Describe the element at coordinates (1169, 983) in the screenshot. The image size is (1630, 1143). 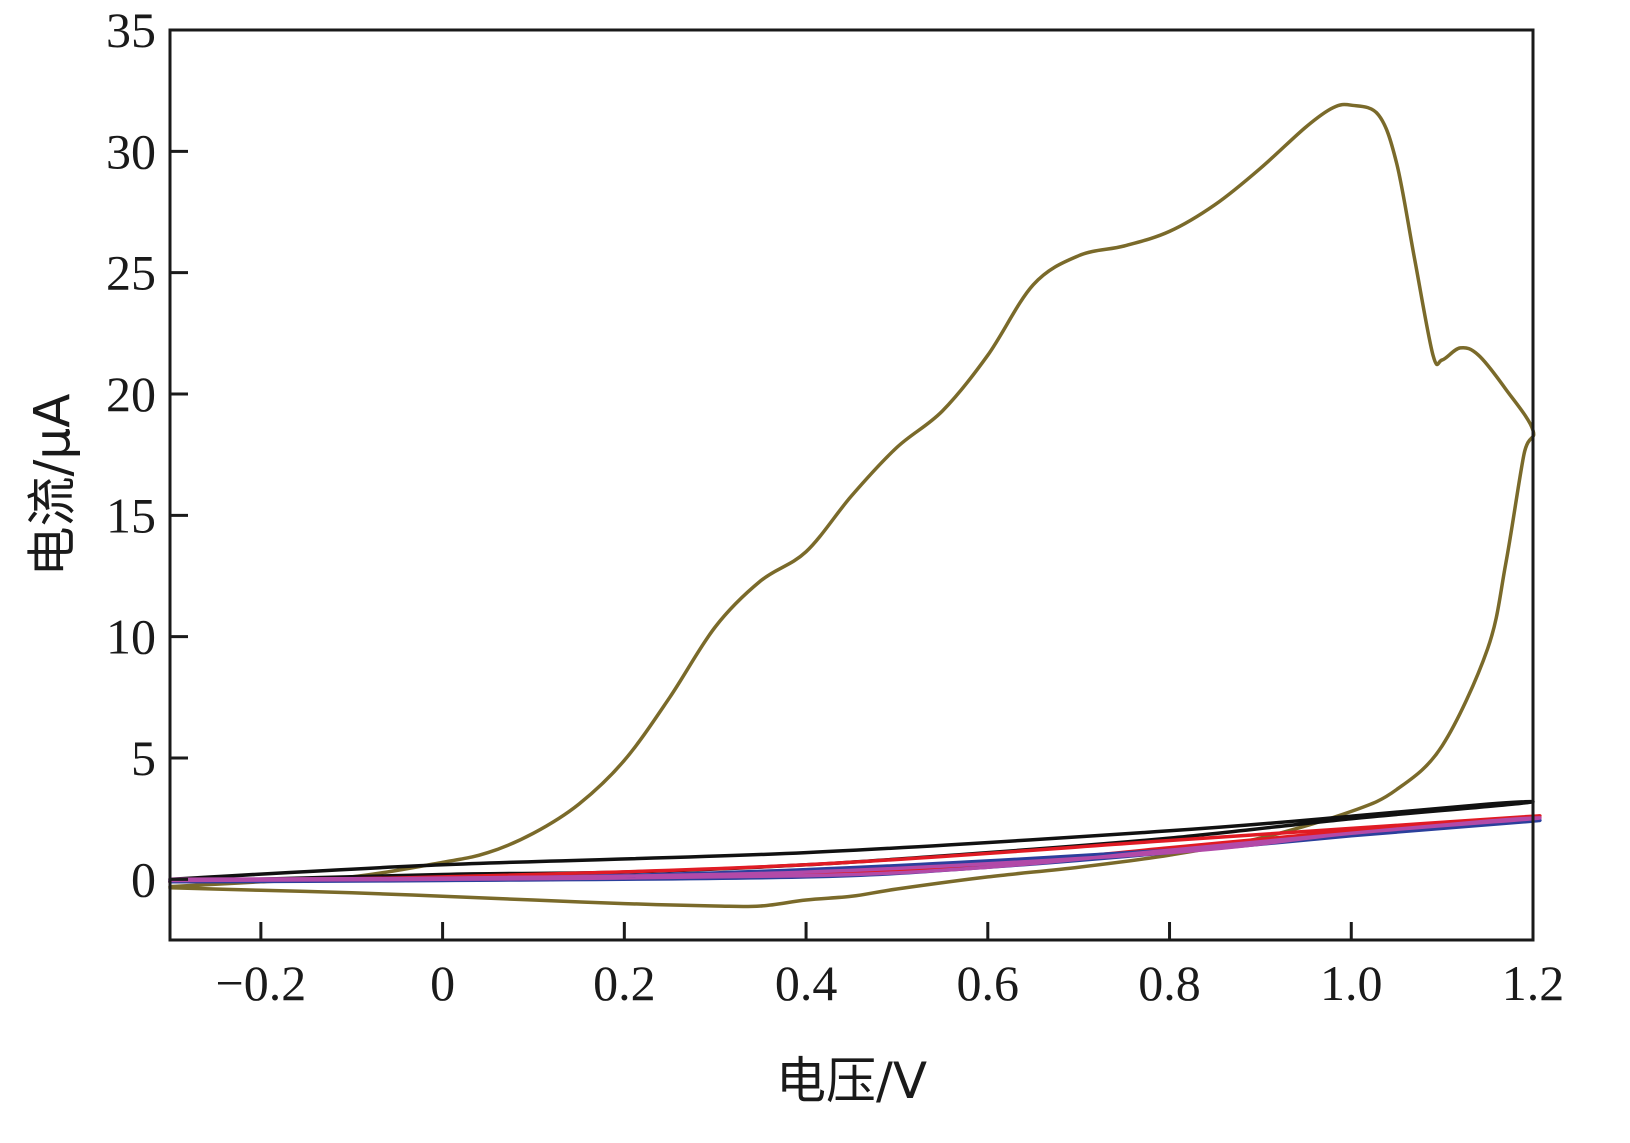
I see `x-tick-label: 0.8` at that location.